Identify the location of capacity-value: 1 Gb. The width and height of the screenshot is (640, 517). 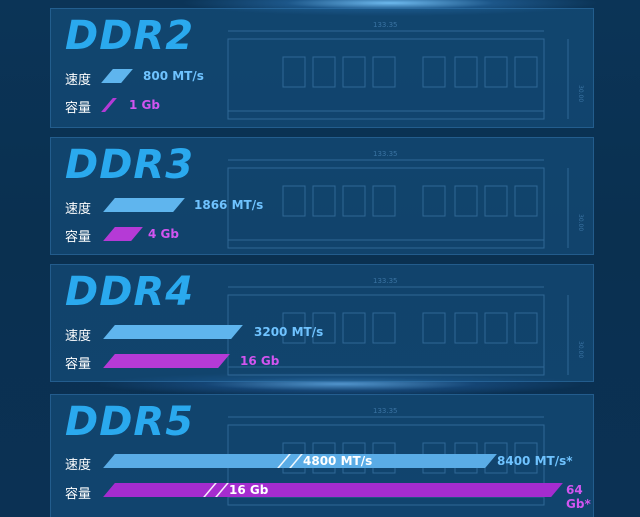
(144, 105).